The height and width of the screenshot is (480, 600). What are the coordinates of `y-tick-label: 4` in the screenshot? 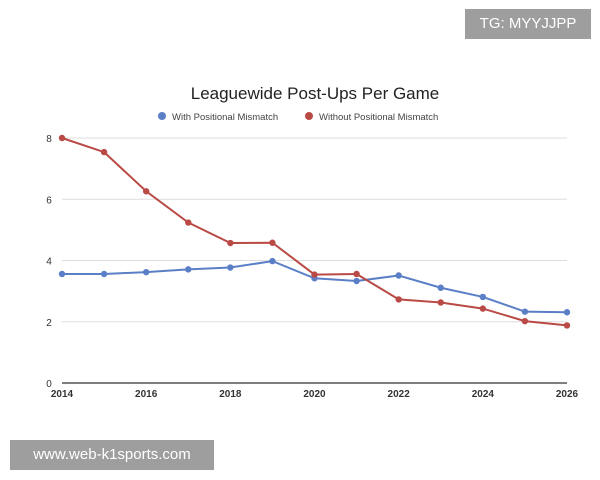 It's located at (49, 262).